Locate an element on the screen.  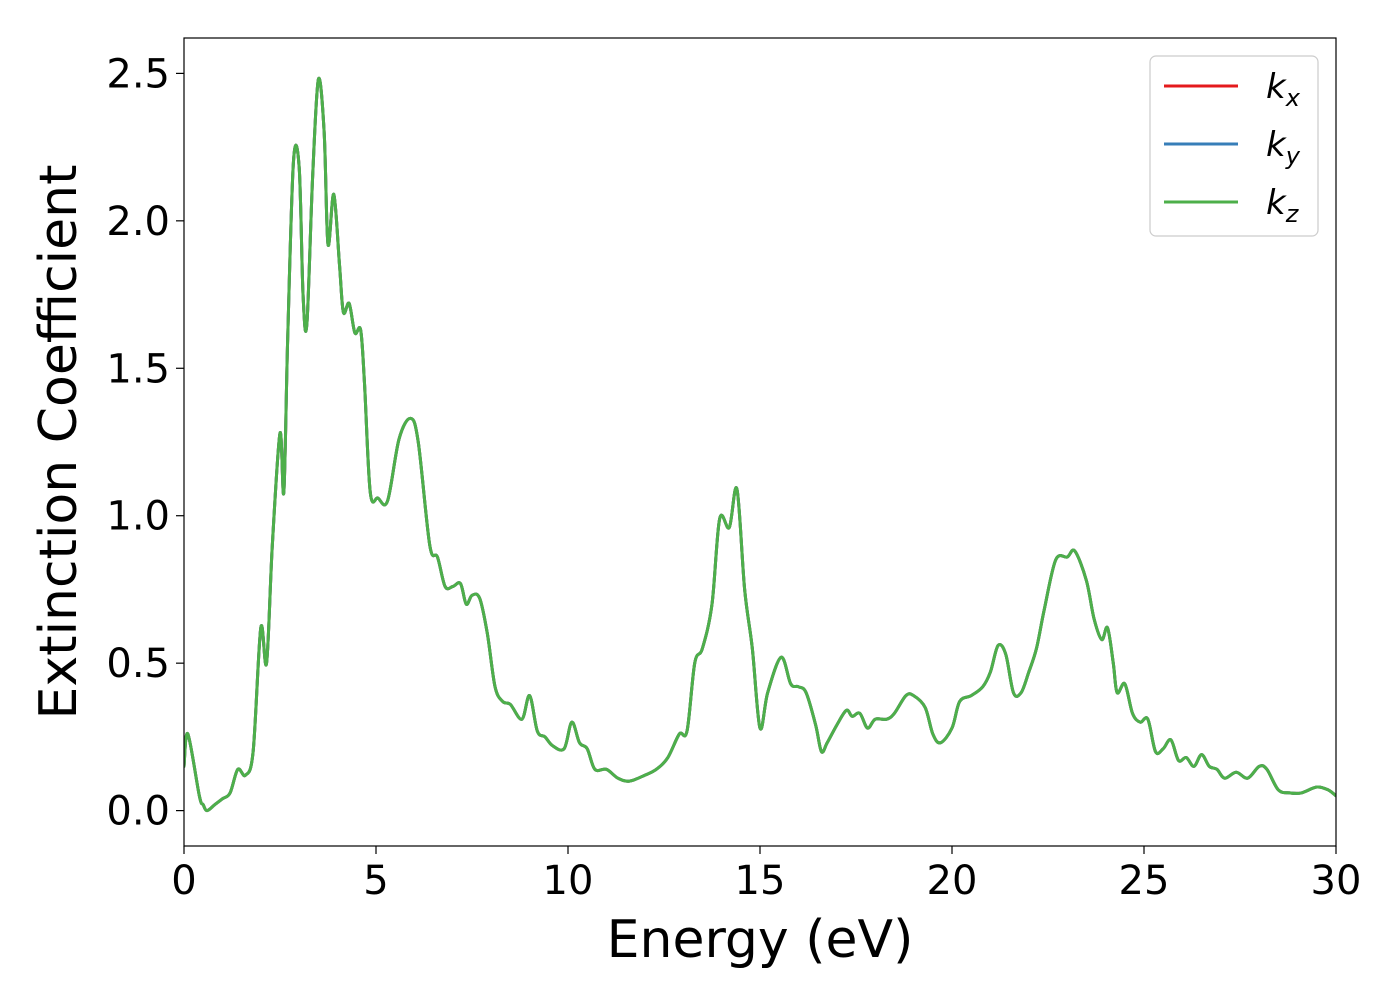
y-tick-label: 0.0 is located at coordinates (138, 812).